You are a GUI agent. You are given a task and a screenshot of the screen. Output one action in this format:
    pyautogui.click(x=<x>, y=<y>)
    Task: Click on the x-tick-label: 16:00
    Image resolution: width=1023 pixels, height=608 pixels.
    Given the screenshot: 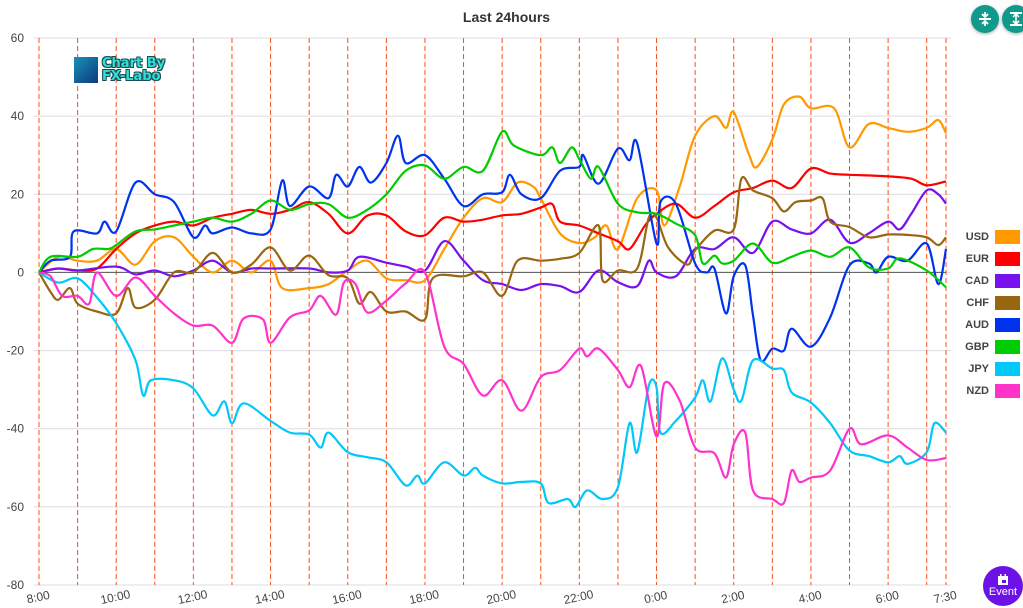 What is the action you would take?
    pyautogui.click(x=347, y=597)
    